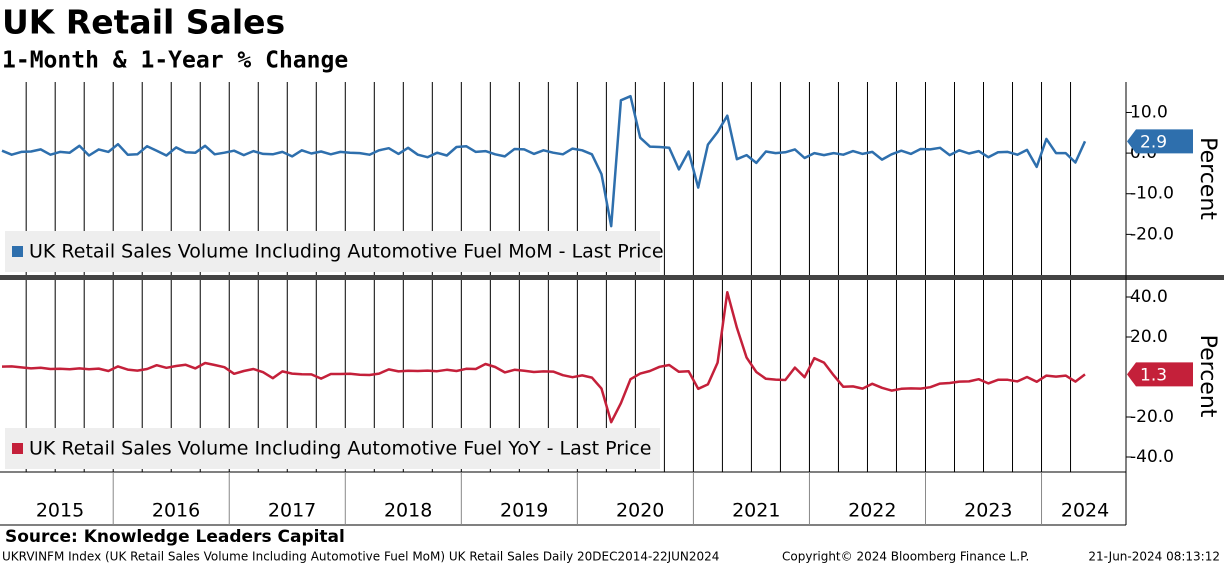 The height and width of the screenshot is (566, 1224). Describe the element at coordinates (1152, 194) in the screenshot. I see `y-tick-label: -10.0` at that location.